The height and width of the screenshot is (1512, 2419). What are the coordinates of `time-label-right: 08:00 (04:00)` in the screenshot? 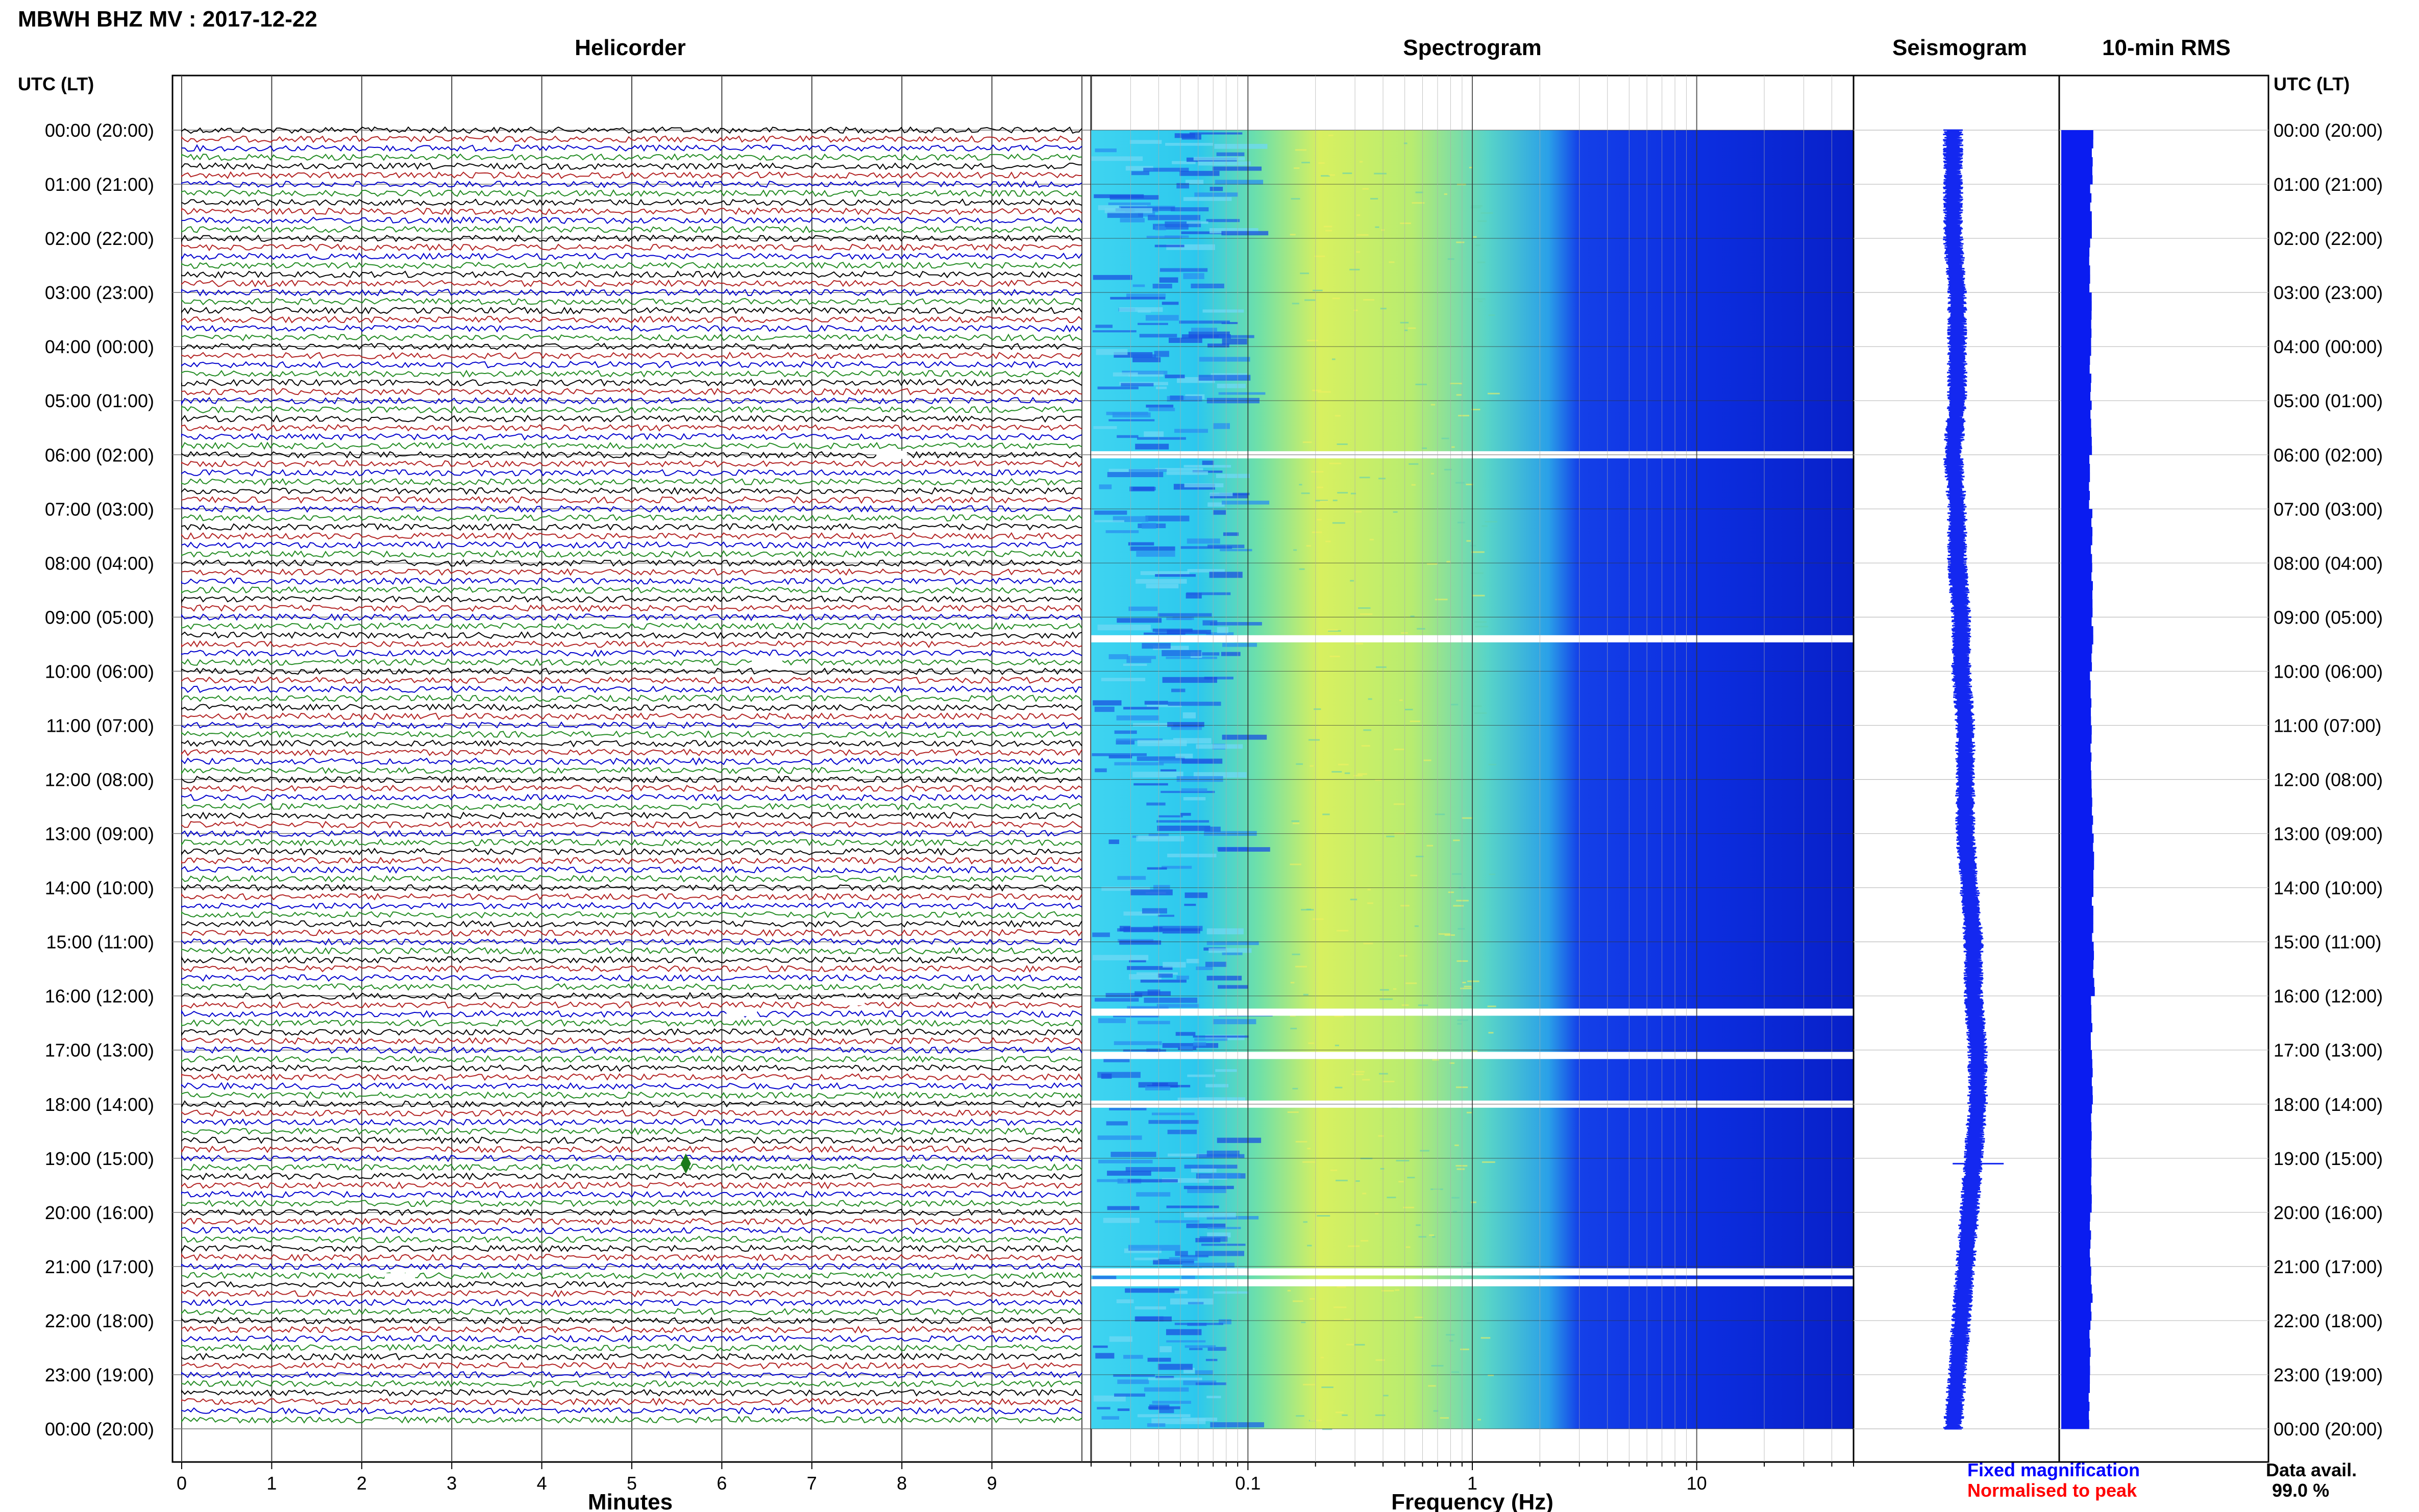 It's located at (2328, 563).